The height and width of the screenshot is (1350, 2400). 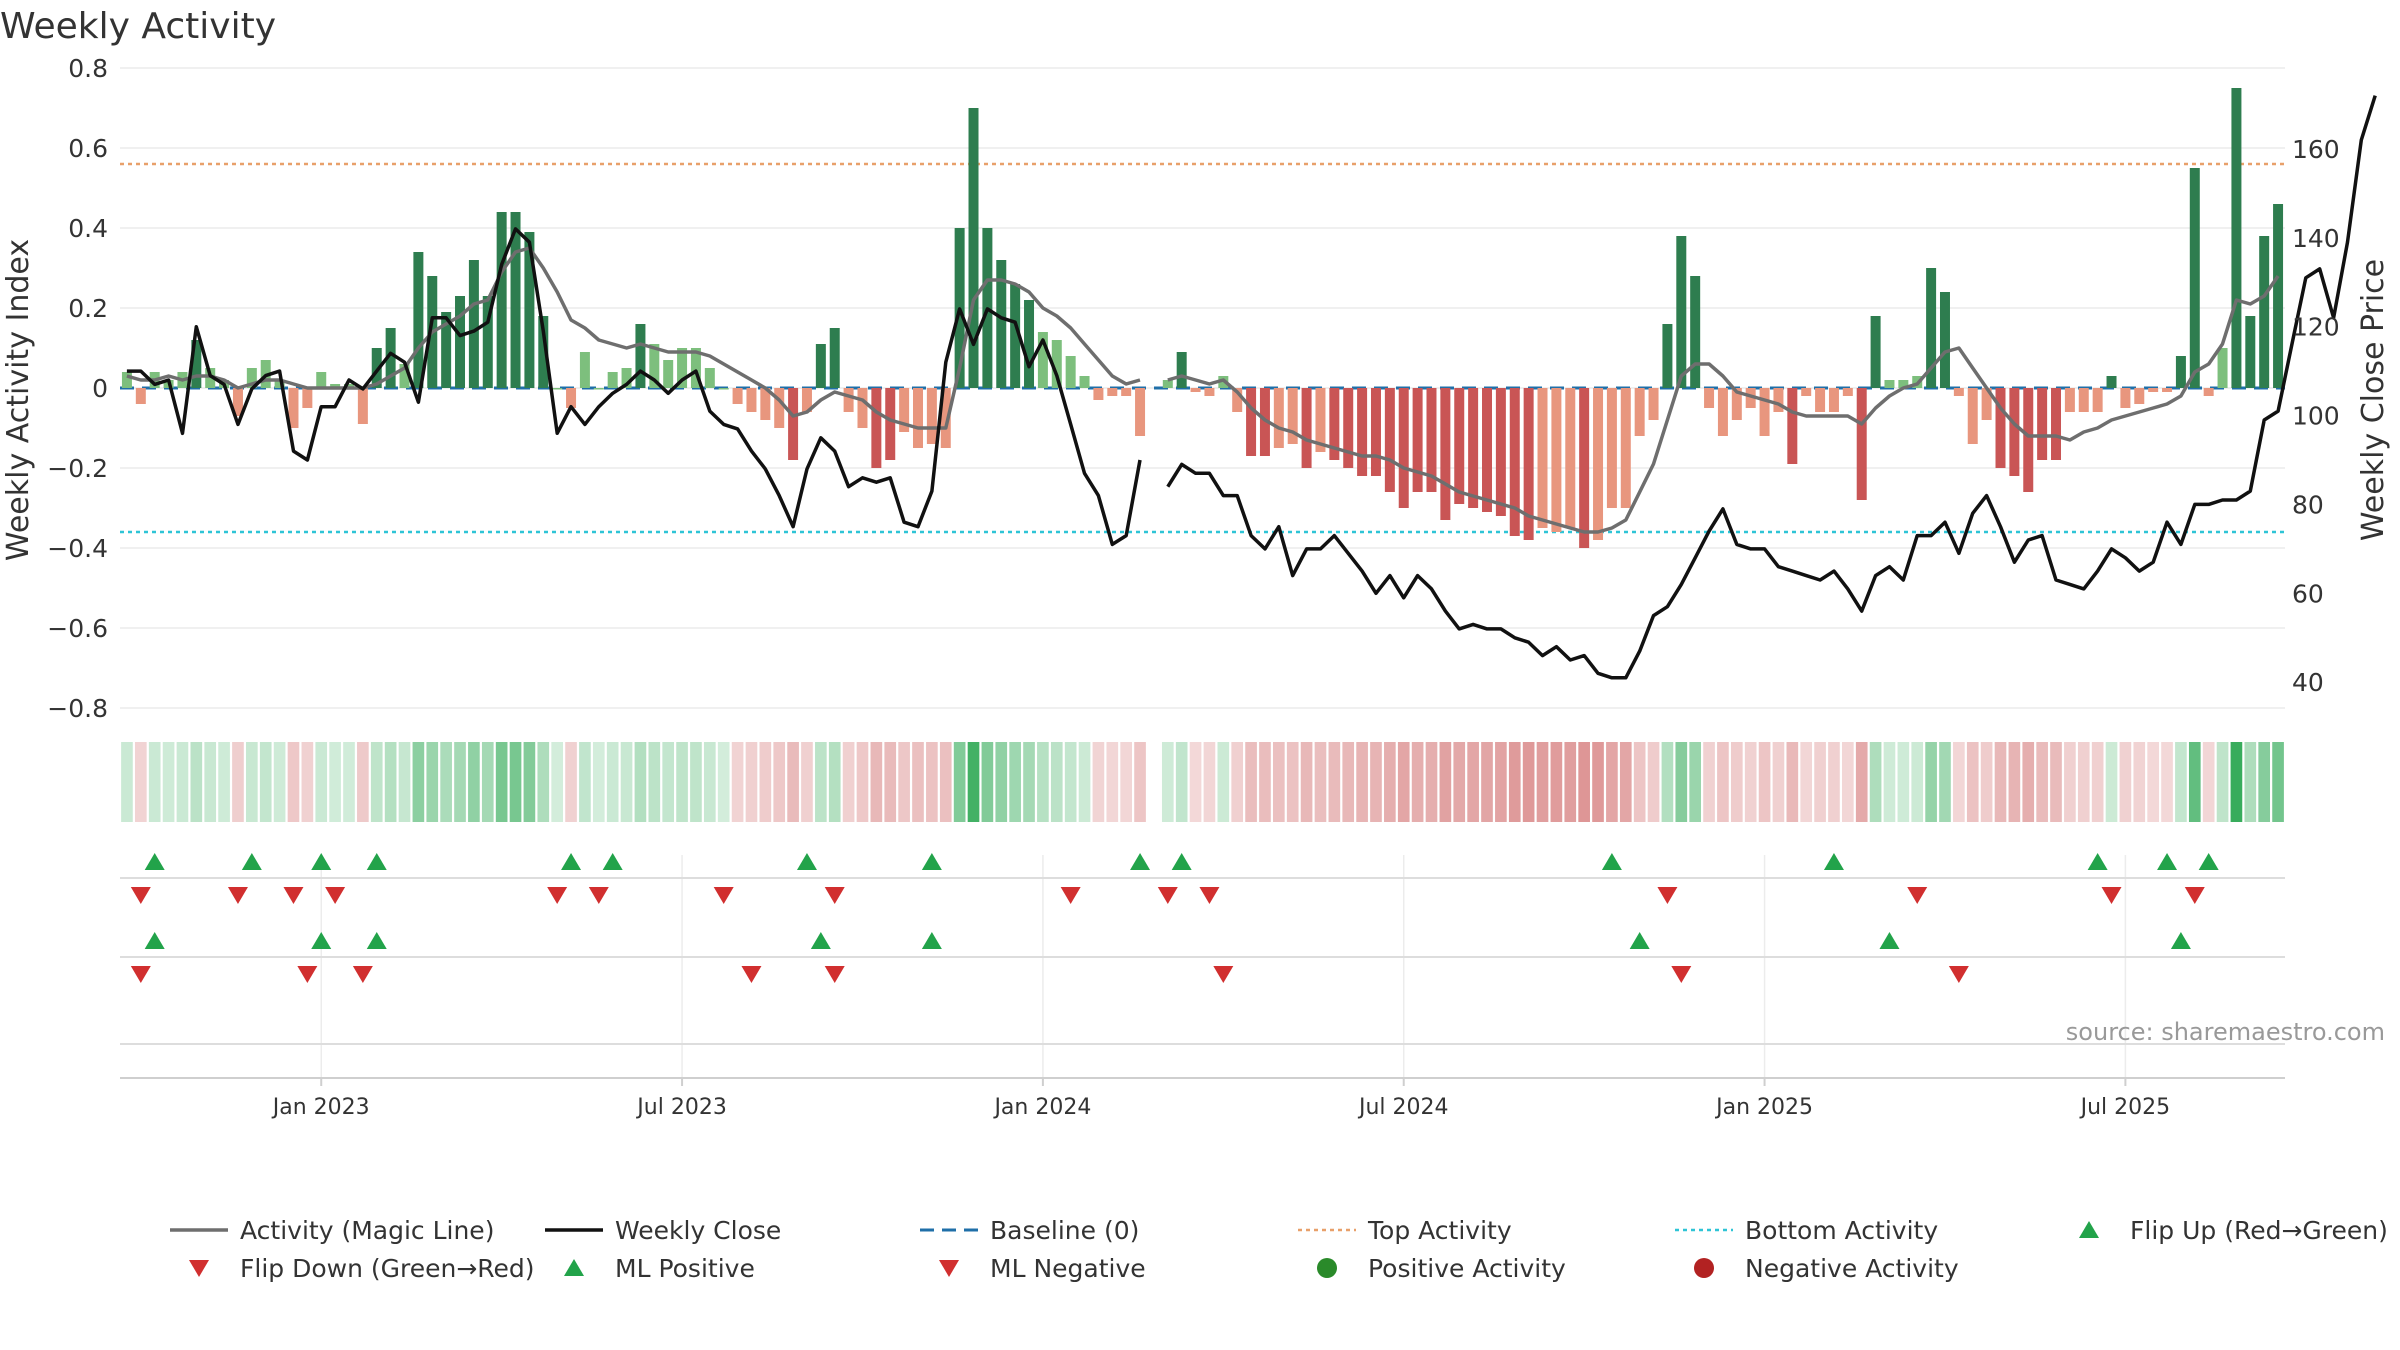 I want to click on y-tick-label-left: 0, so click(x=100, y=388).